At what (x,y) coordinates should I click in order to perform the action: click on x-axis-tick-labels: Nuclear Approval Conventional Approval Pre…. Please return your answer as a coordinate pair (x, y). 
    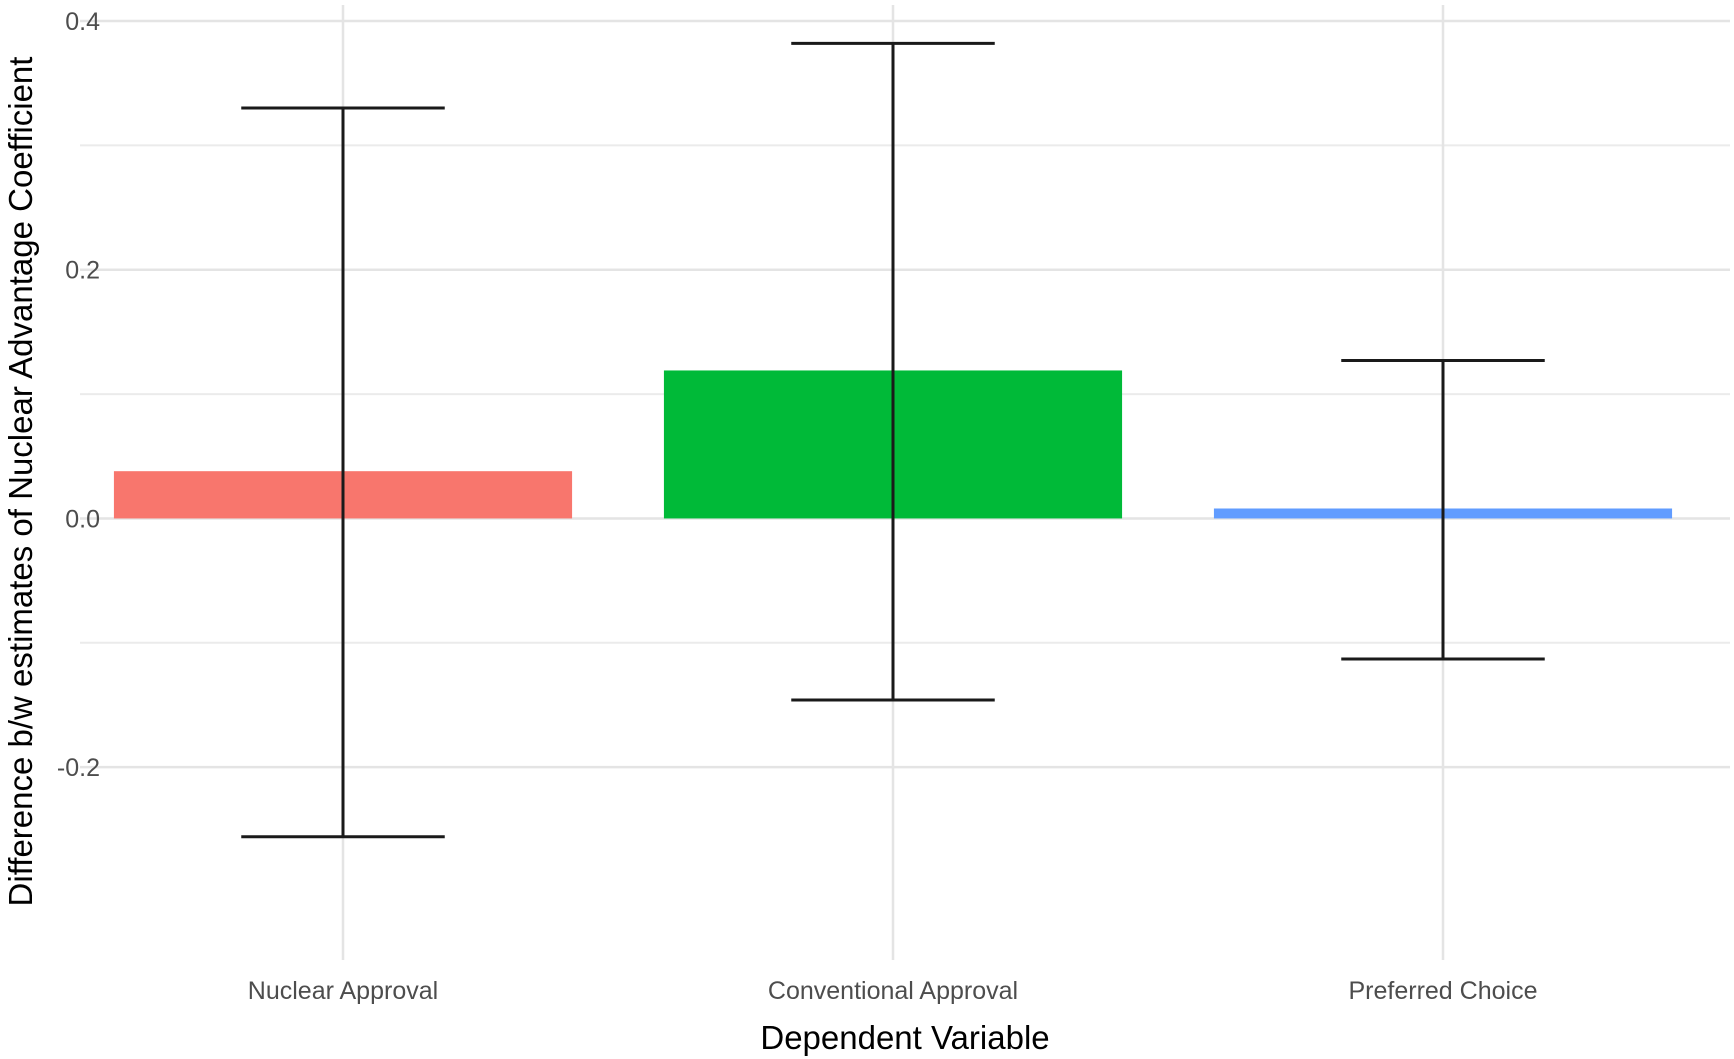
    Looking at the image, I should click on (893, 991).